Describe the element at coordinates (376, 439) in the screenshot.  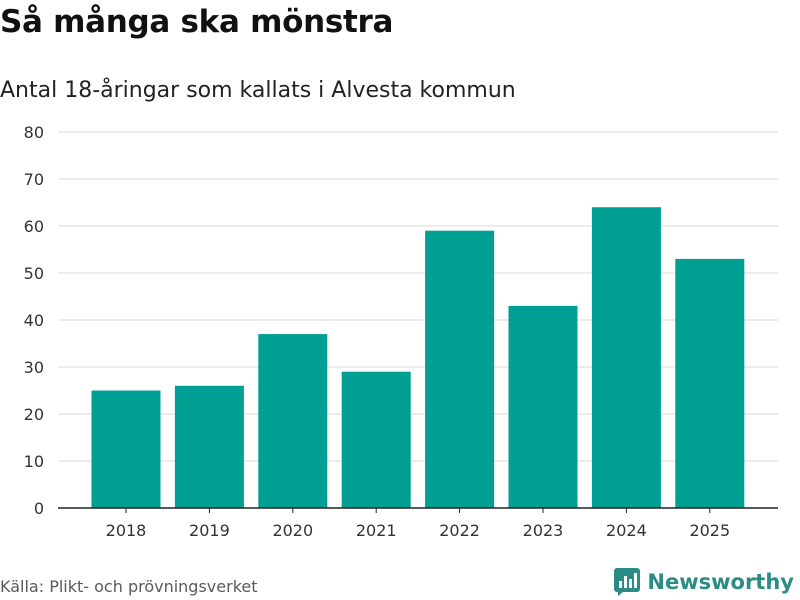
I see `bar-2021` at that location.